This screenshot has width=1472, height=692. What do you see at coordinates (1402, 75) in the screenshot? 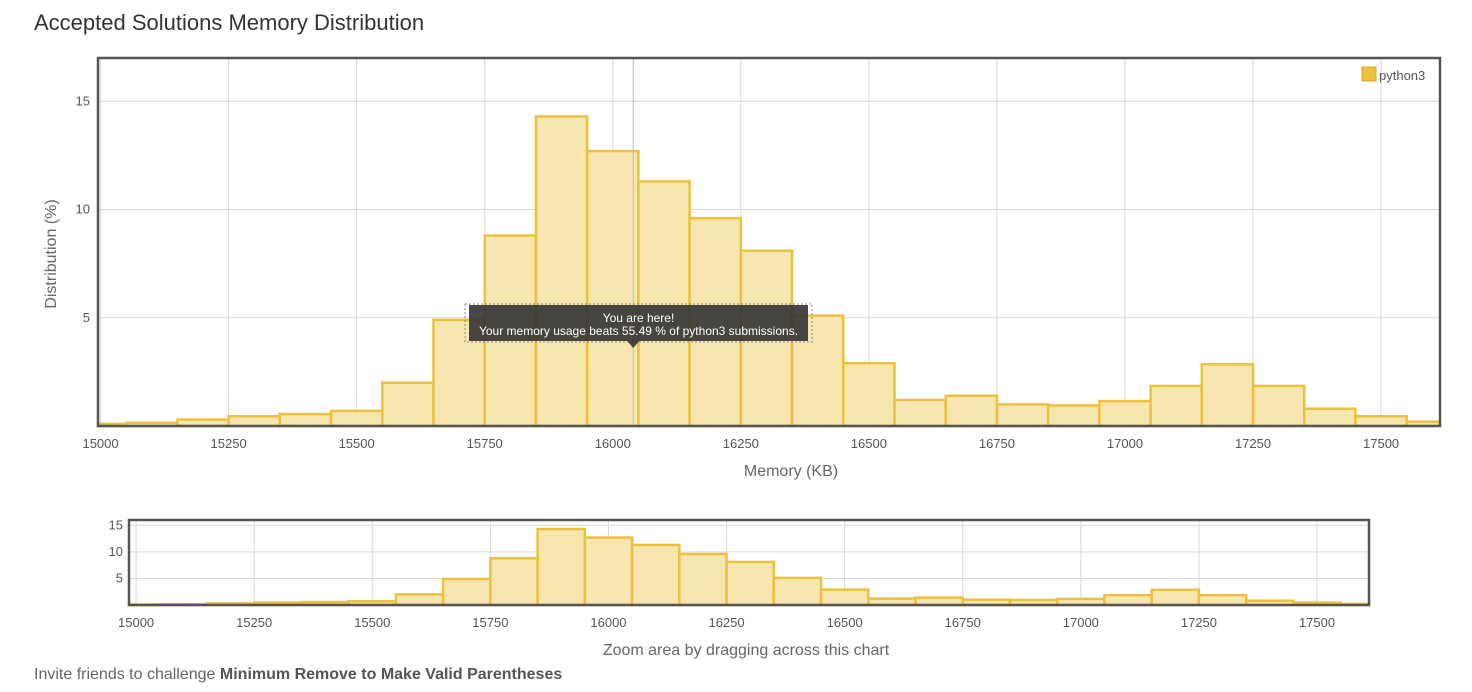
I see `legend-label: python3` at bounding box center [1402, 75].